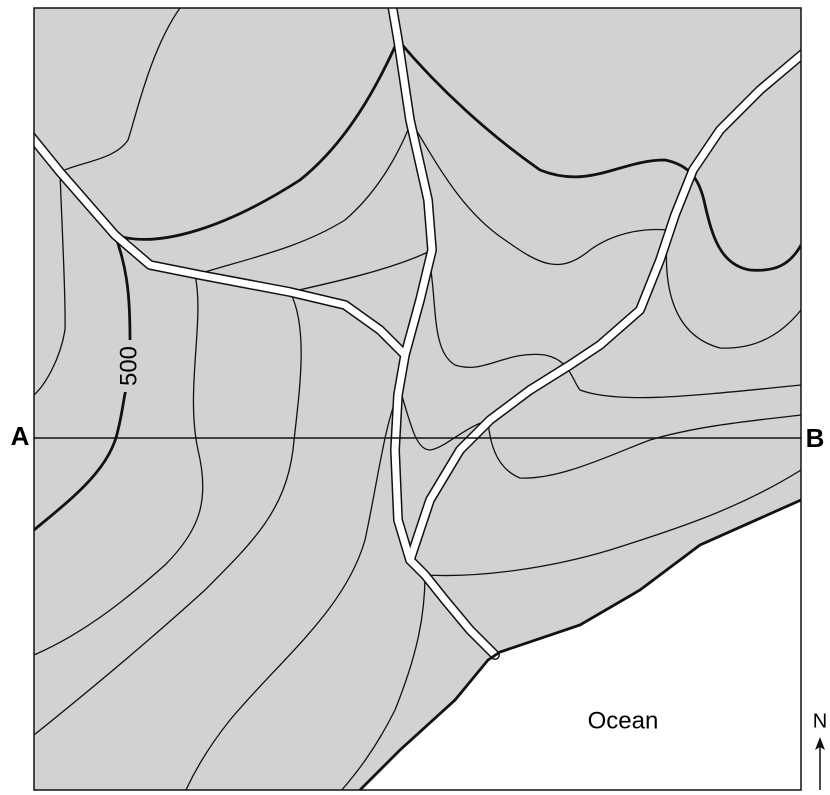  Describe the element at coordinates (820, 743) in the screenshot. I see `north-arrowhead` at that location.